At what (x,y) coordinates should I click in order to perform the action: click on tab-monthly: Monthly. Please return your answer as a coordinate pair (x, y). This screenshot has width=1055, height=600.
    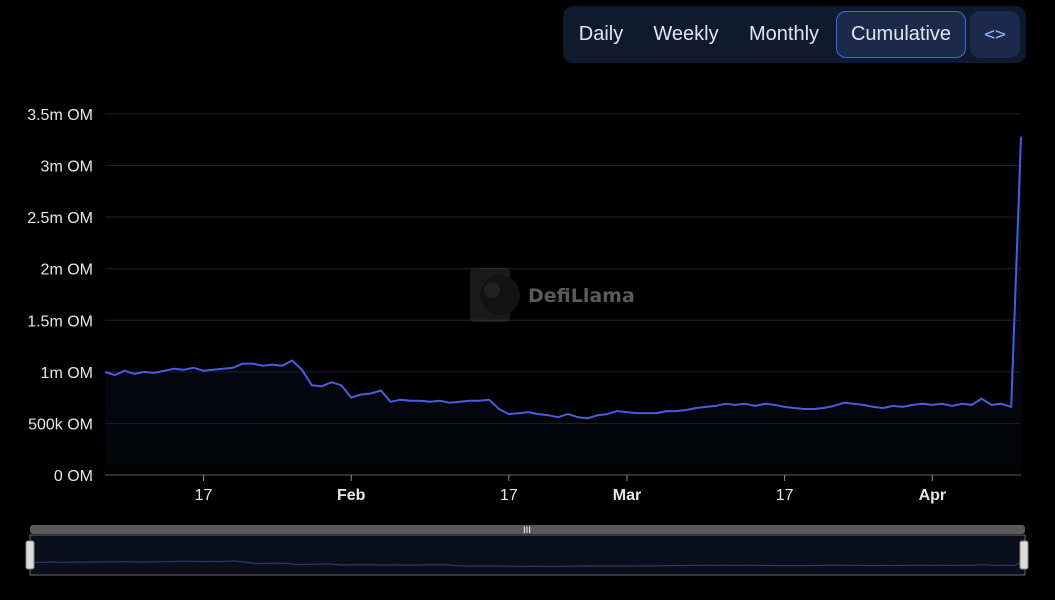
    Looking at the image, I should click on (784, 34).